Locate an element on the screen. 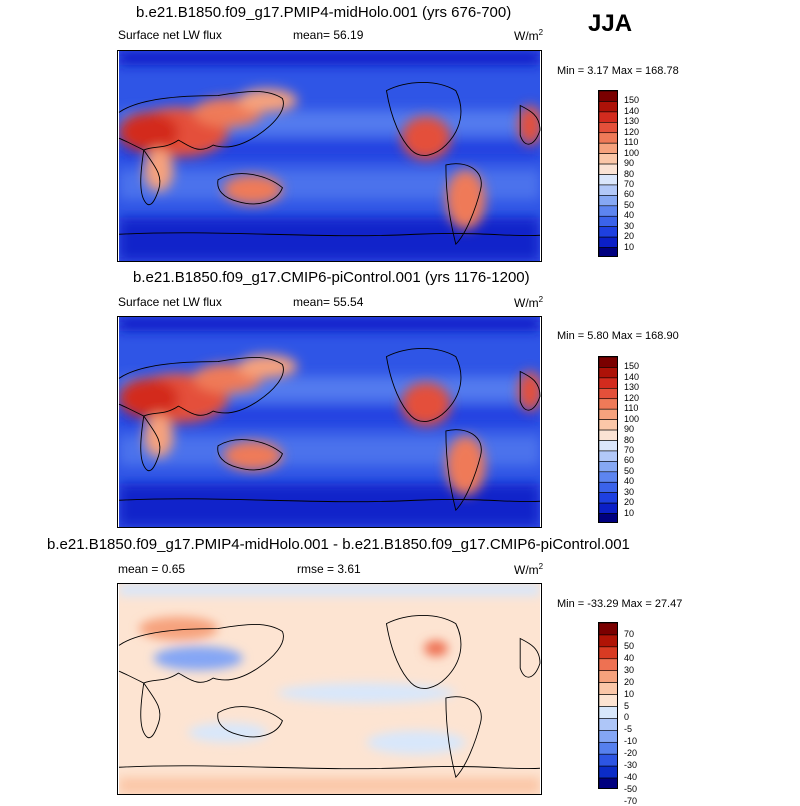 Image resolution: width=800 pixels, height=806 pixels. panel1-arctic-band is located at coordinates (329, 58).